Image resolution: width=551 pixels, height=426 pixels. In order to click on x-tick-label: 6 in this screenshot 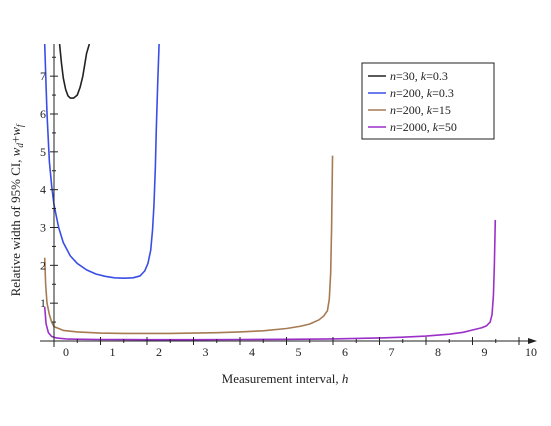, I will do `click(345, 352)`.